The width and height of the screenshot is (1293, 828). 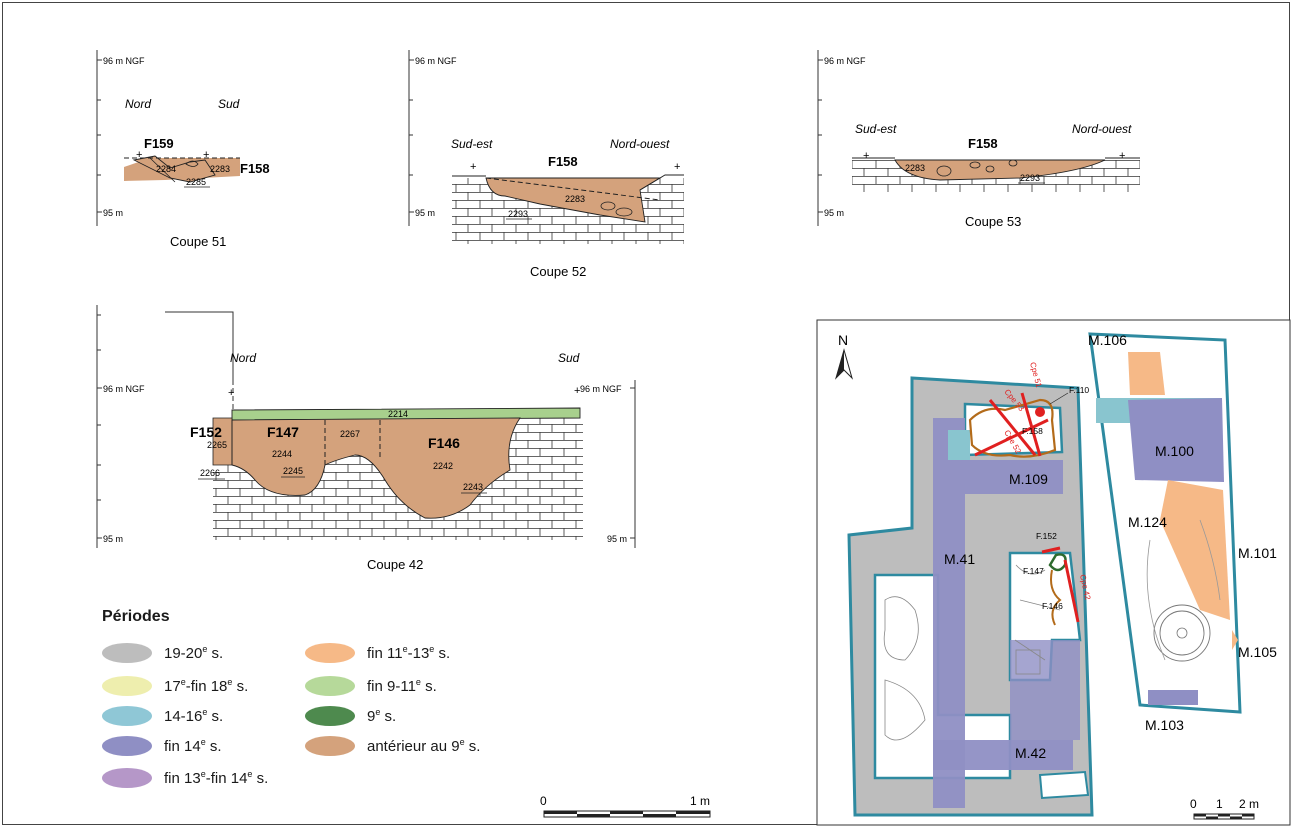 What do you see at coordinates (159, 143) in the screenshot?
I see `c51-f159: F159` at bounding box center [159, 143].